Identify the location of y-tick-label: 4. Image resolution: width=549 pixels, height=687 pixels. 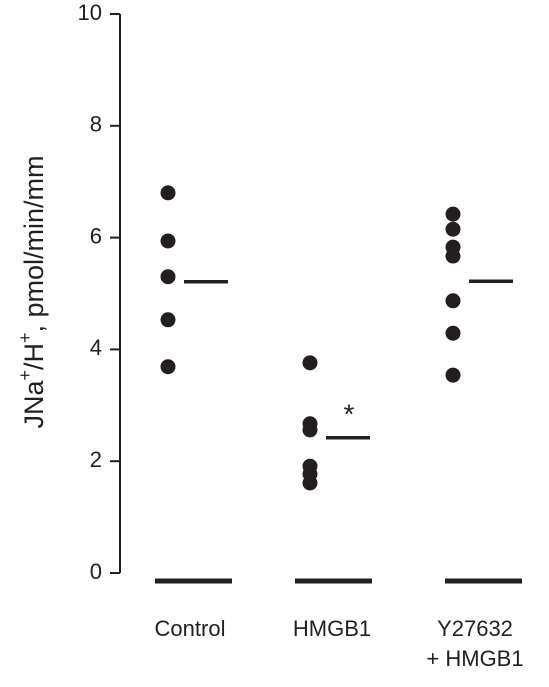
(96, 347).